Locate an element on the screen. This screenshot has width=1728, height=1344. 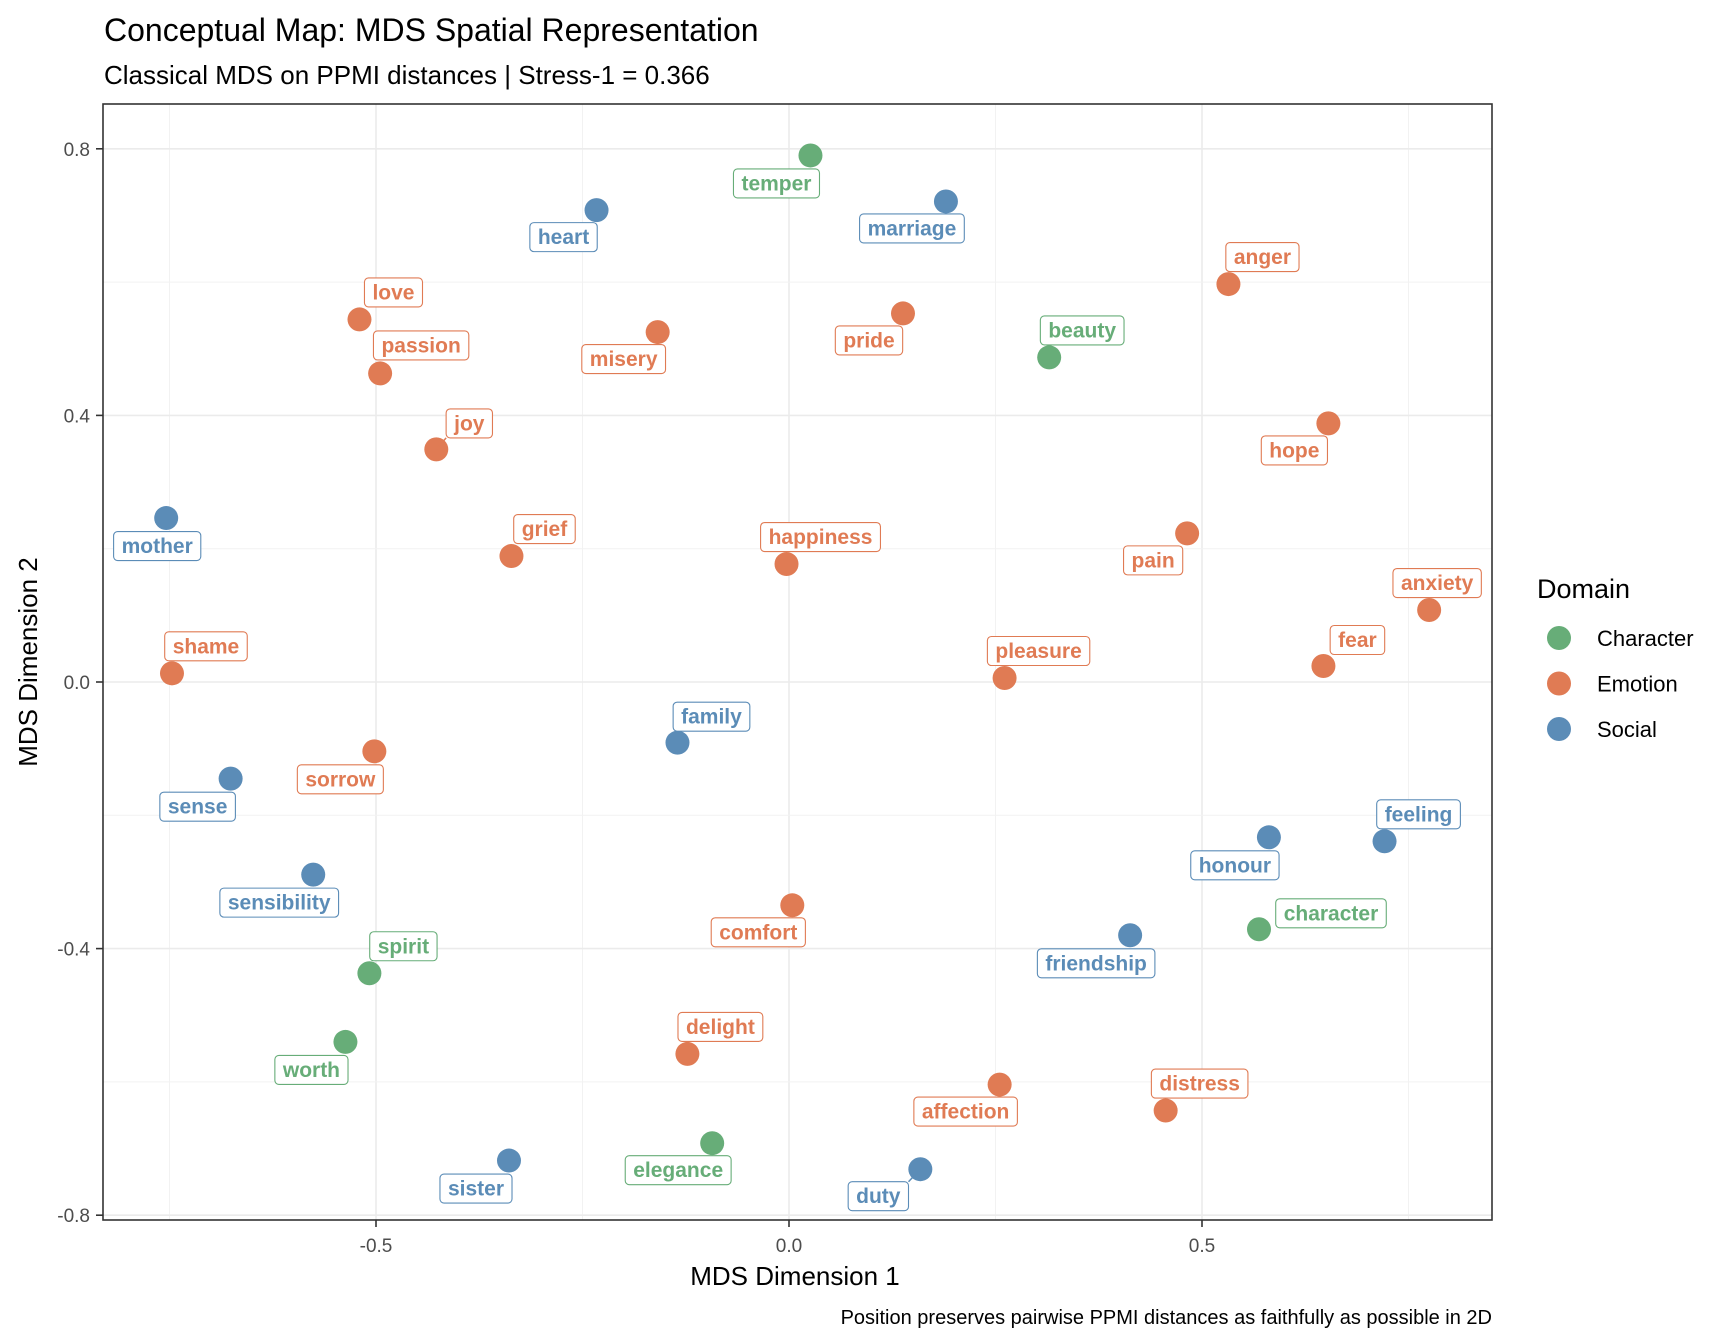
label-text: fear is located at coordinates (1357, 640).